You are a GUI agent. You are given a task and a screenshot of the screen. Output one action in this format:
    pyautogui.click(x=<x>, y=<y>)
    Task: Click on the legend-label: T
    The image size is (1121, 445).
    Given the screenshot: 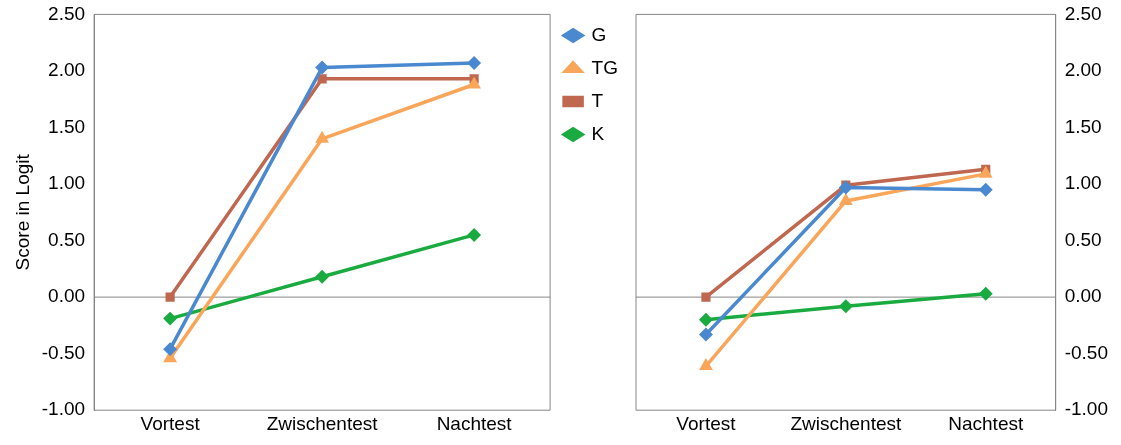 What is the action you would take?
    pyautogui.click(x=597, y=100)
    